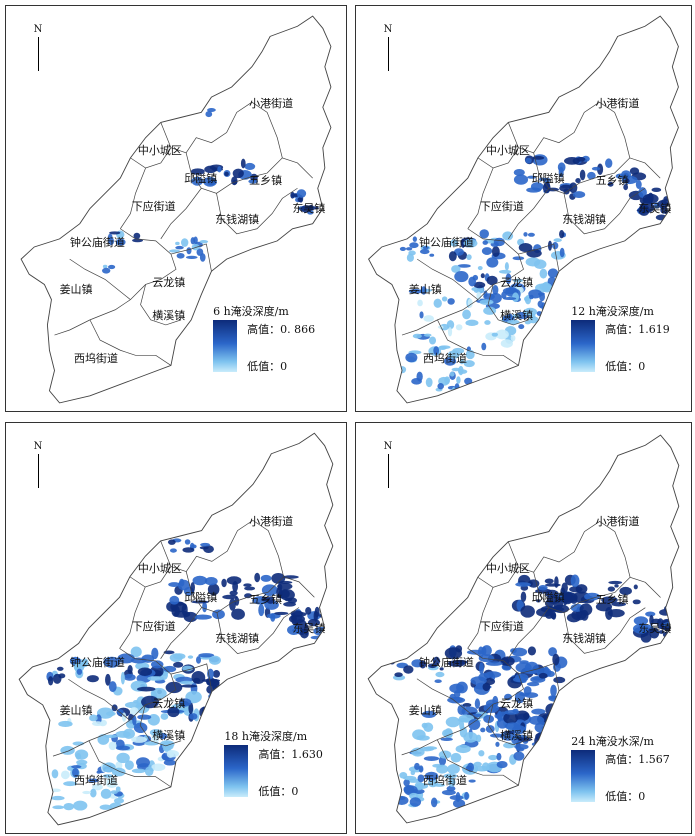 The width and height of the screenshot is (695, 836). Describe the element at coordinates (617, 104) in the screenshot. I see `town-label-xiaogang: 小港街道` at that location.